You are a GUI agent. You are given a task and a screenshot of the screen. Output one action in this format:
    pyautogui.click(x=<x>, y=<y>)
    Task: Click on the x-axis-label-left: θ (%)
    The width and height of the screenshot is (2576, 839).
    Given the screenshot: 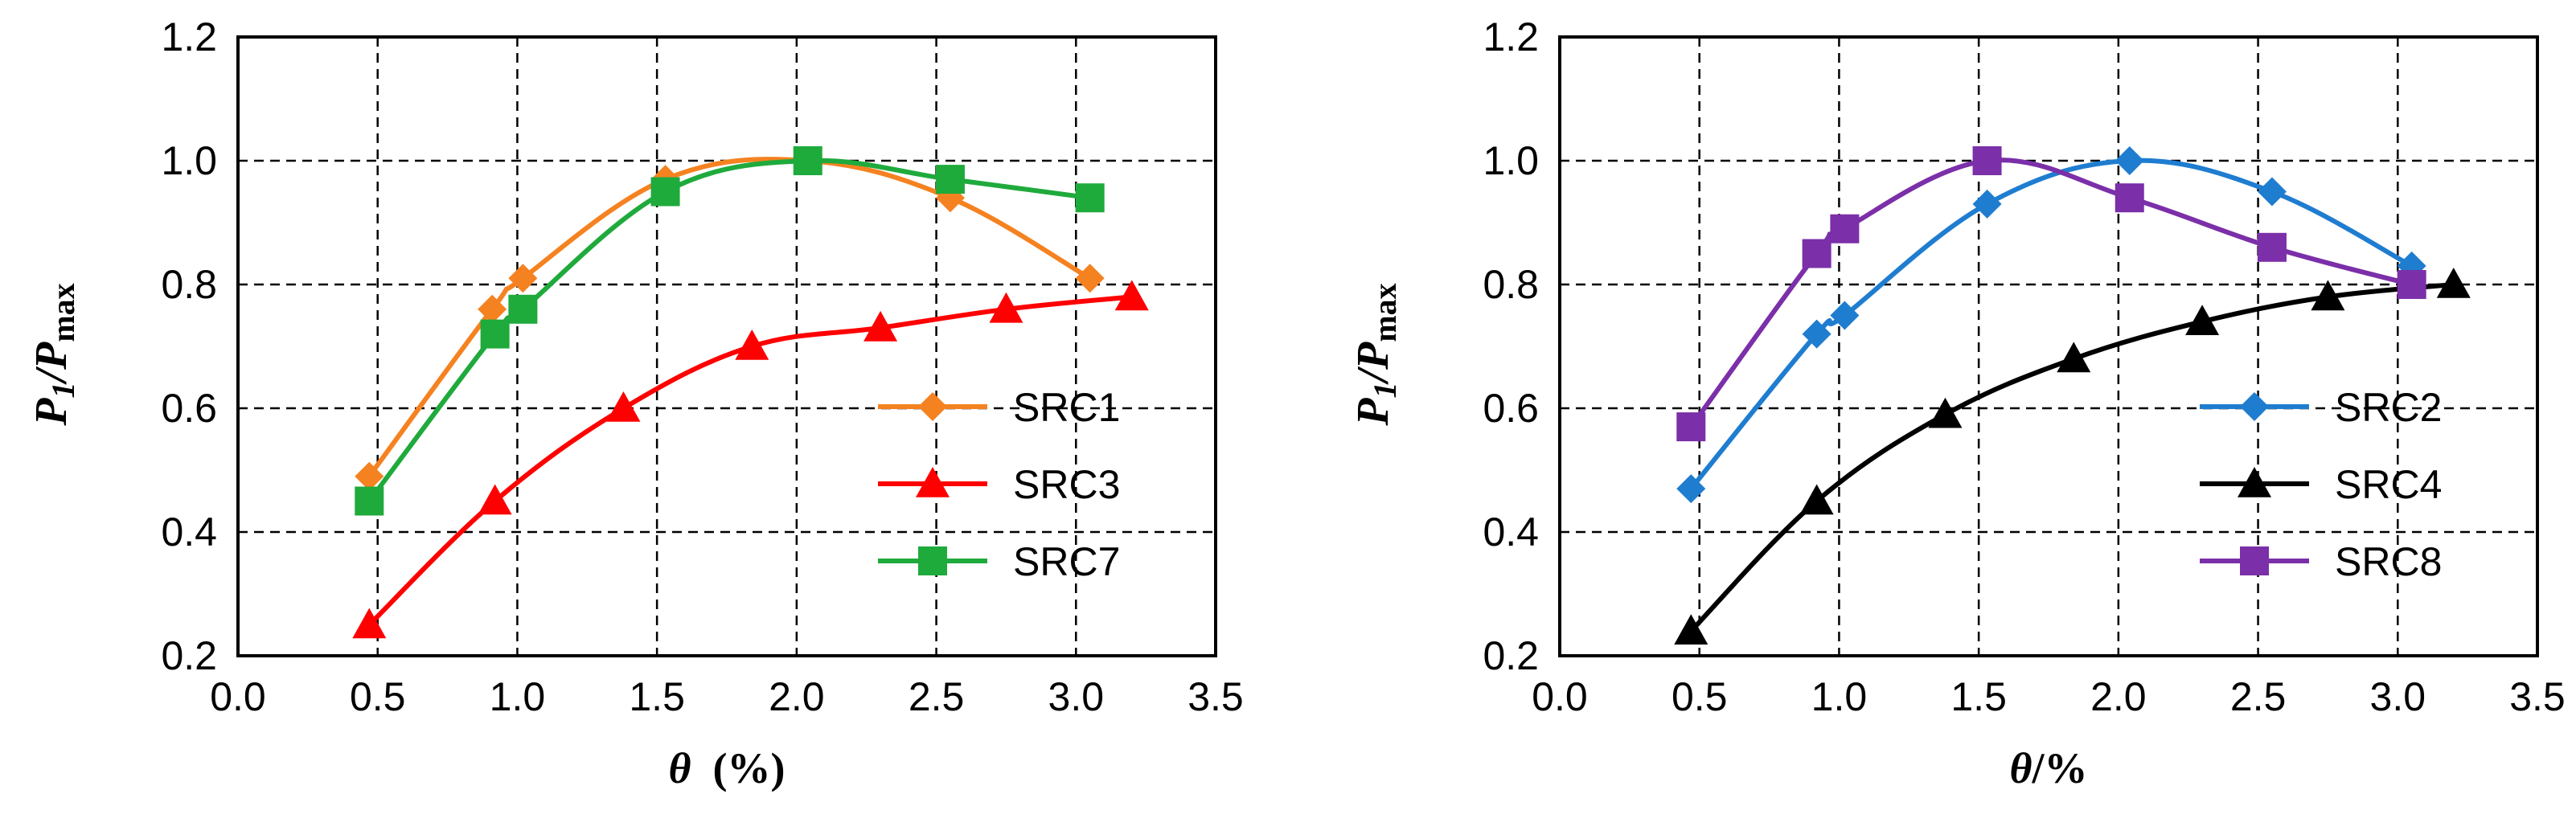 What is the action you would take?
    pyautogui.click(x=728, y=768)
    